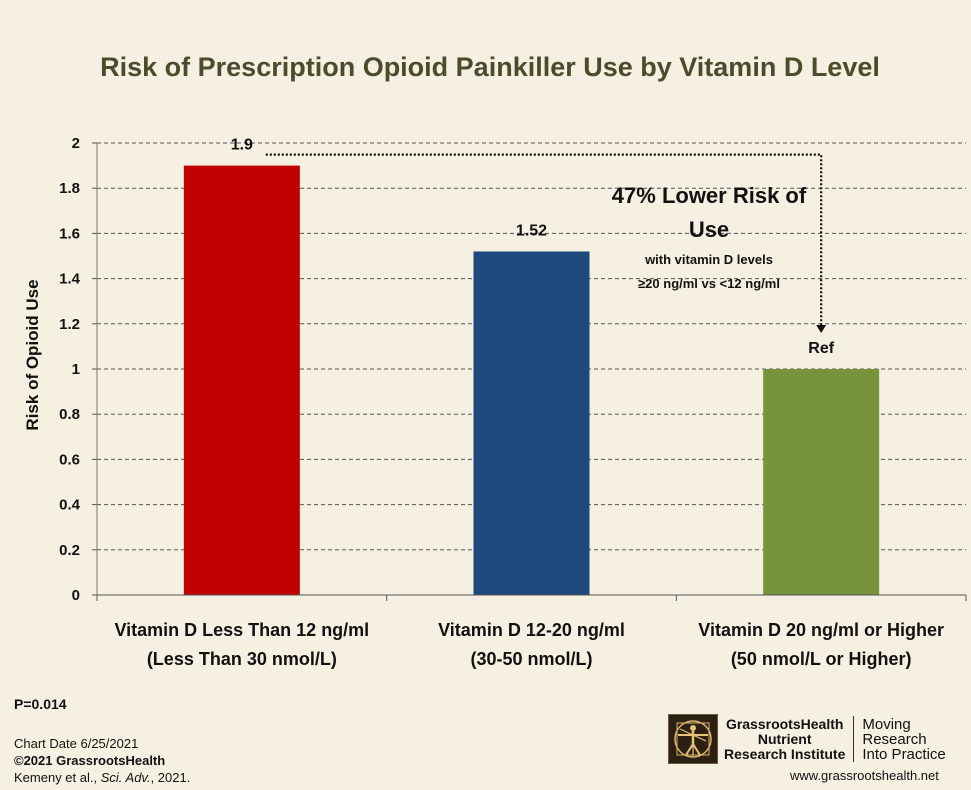 This screenshot has width=971, height=790. I want to click on arrow-head, so click(821, 329).